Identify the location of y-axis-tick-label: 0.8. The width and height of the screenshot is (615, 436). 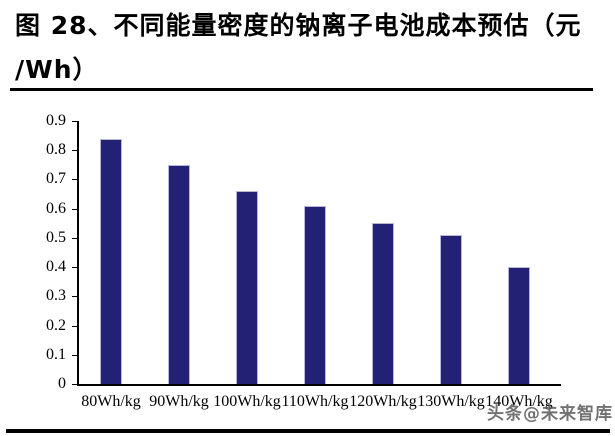
(56, 150).